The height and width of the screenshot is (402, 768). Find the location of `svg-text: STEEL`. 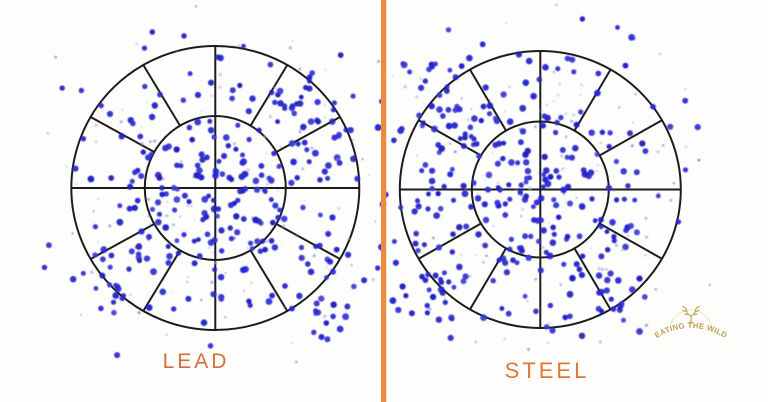

svg-text: STEEL is located at coordinates (547, 370).